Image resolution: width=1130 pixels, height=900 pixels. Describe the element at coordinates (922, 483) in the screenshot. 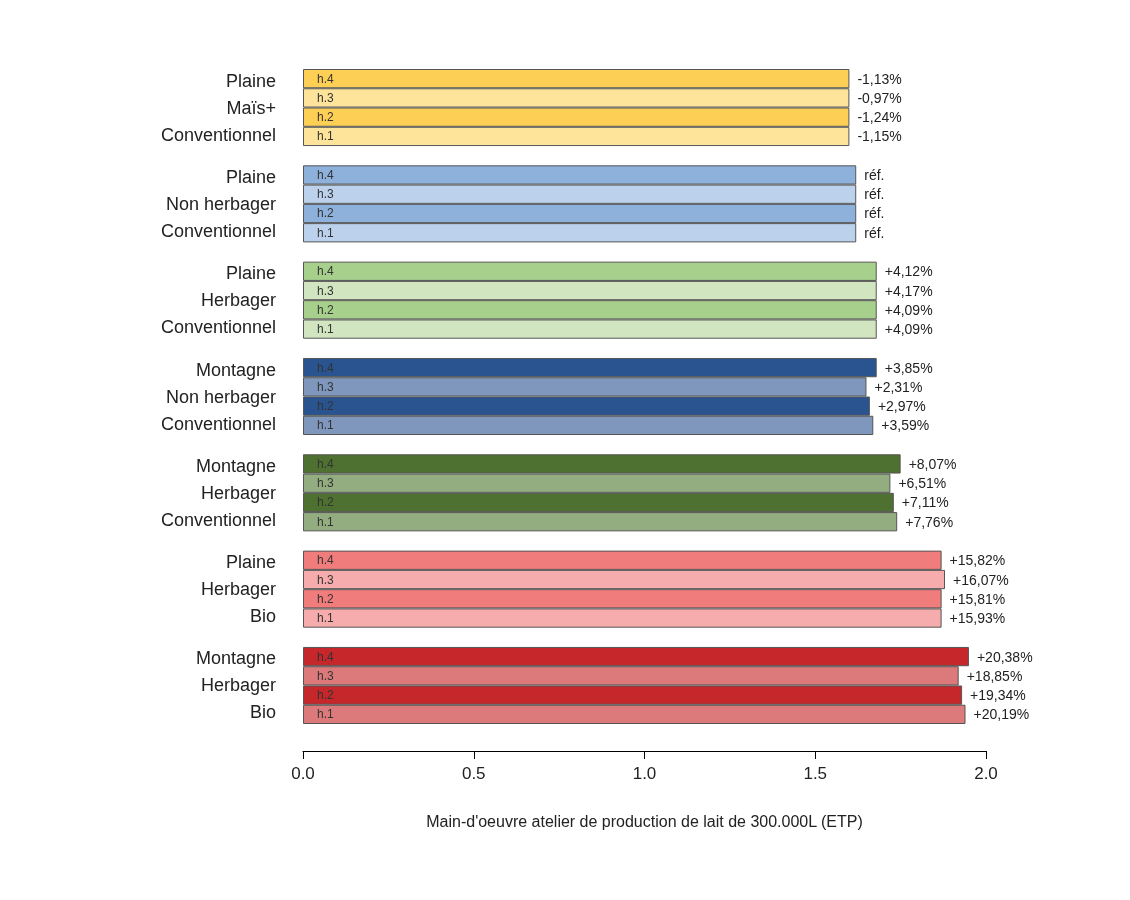

I see `annotation: +6,51%` at that location.